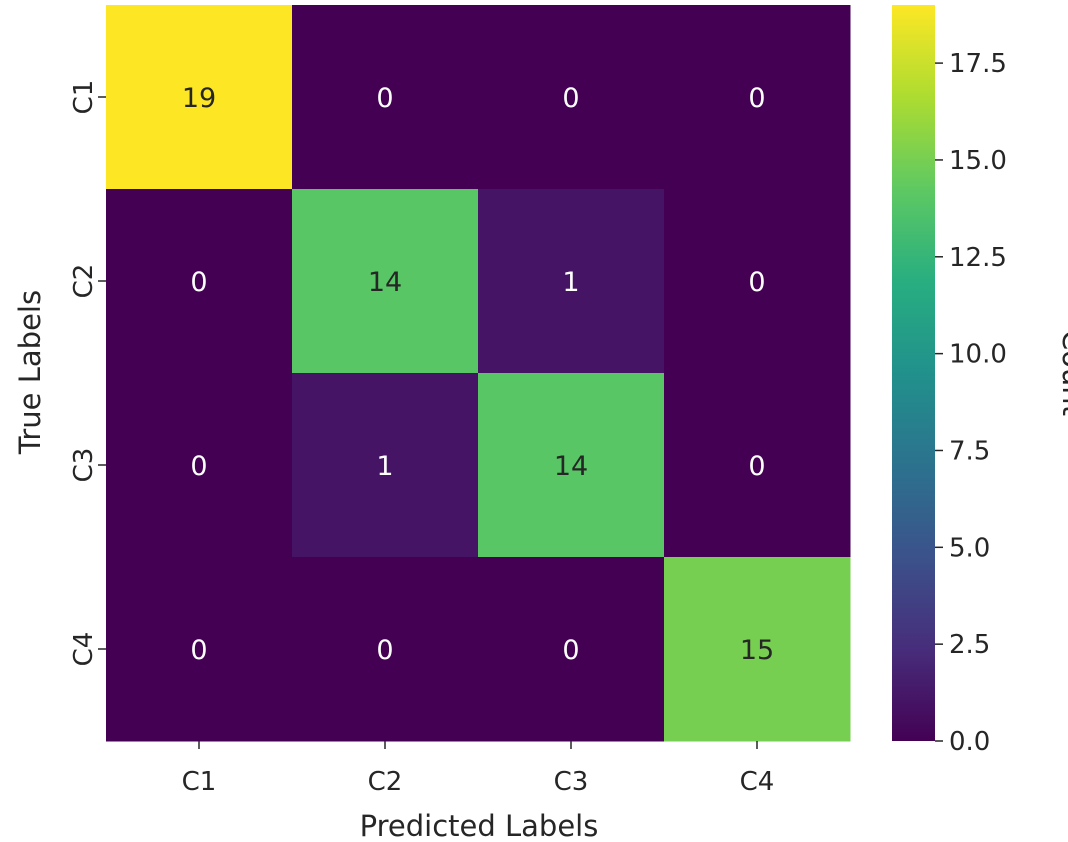 The image size is (1068, 842). What do you see at coordinates (978, 161) in the screenshot?
I see `colorbar-tick-label: 15.0` at bounding box center [978, 161].